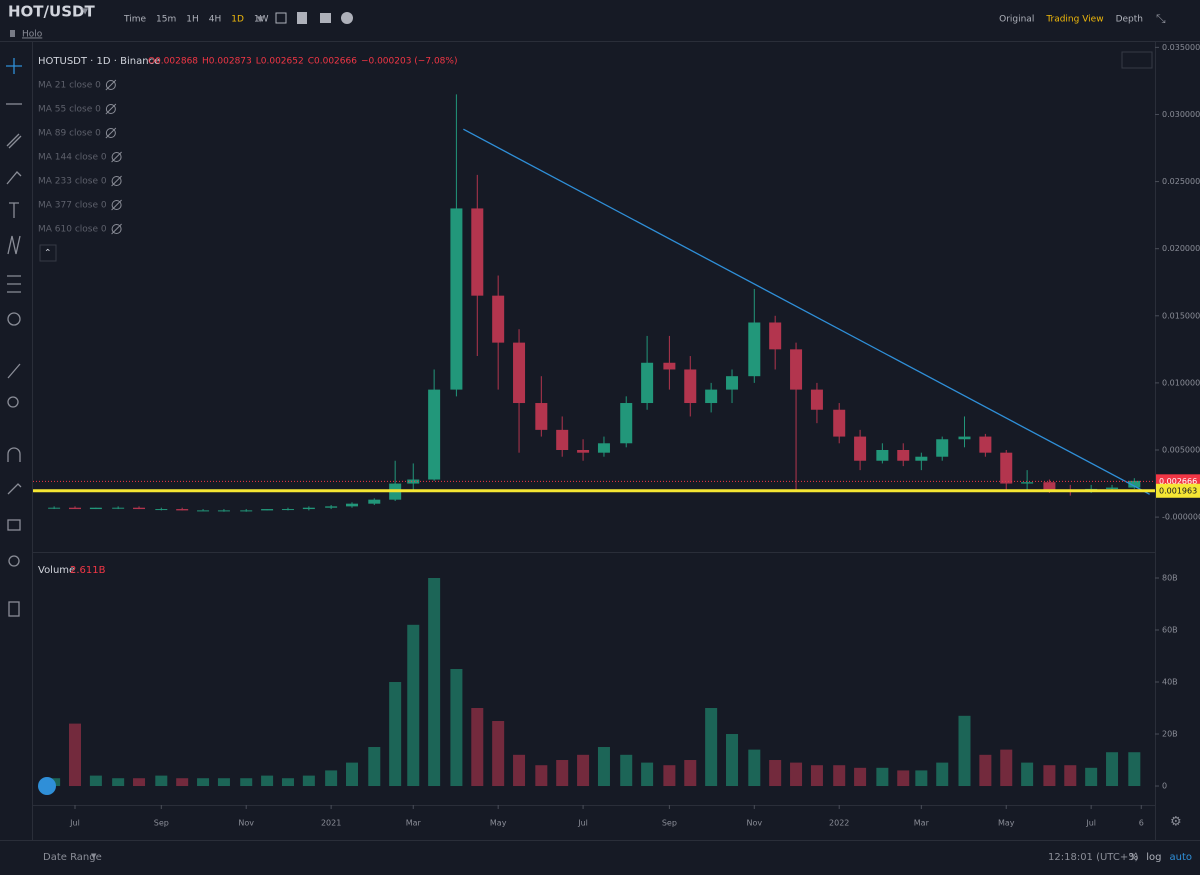 This screenshot has width=1200, height=875. What do you see at coordinates (69, 134) in the screenshot?
I see `indicator-label: MA 89 close 0` at bounding box center [69, 134].